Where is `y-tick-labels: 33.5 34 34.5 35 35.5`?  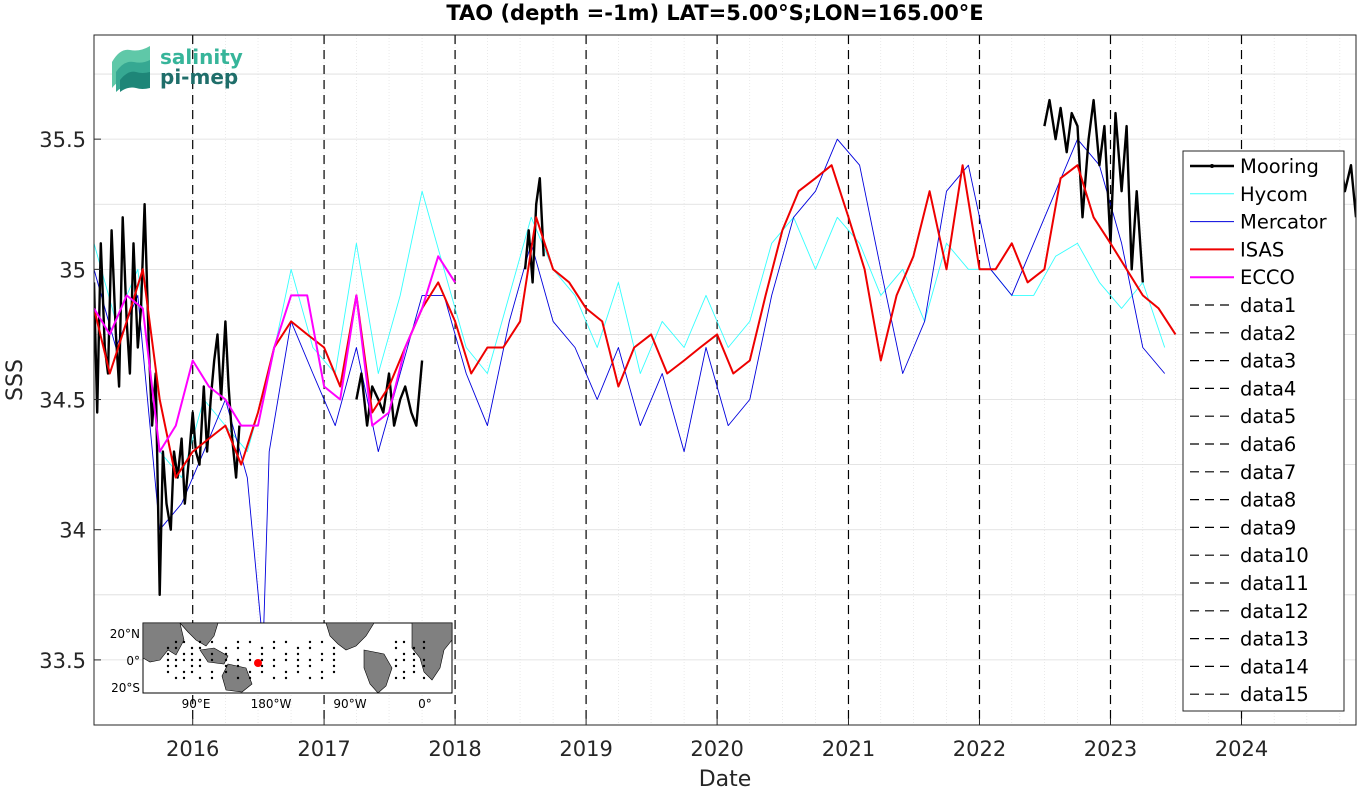
y-tick-labels: 33.5 34 34.5 35 35.5 is located at coordinates (70, 400).